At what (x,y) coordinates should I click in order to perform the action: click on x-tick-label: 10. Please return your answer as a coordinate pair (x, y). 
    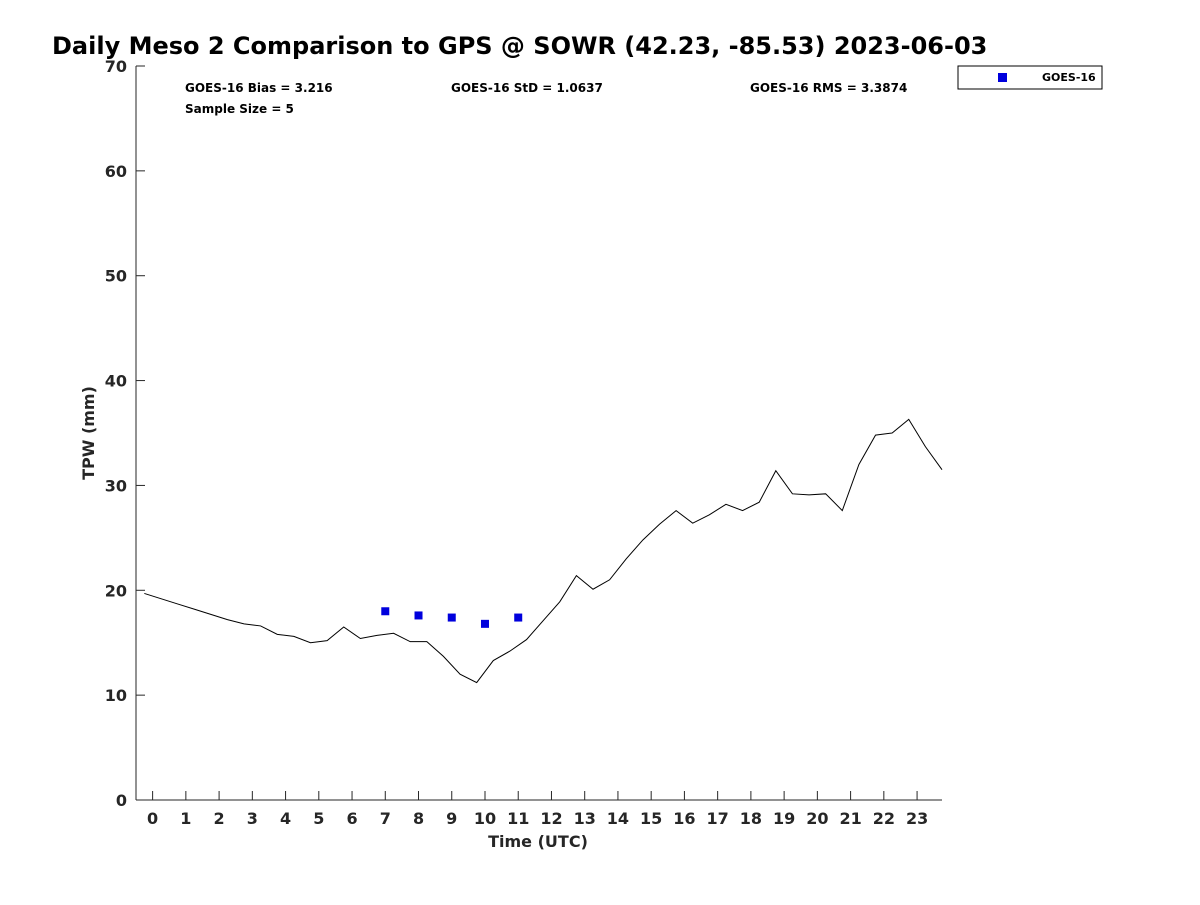
    Looking at the image, I should click on (485, 818).